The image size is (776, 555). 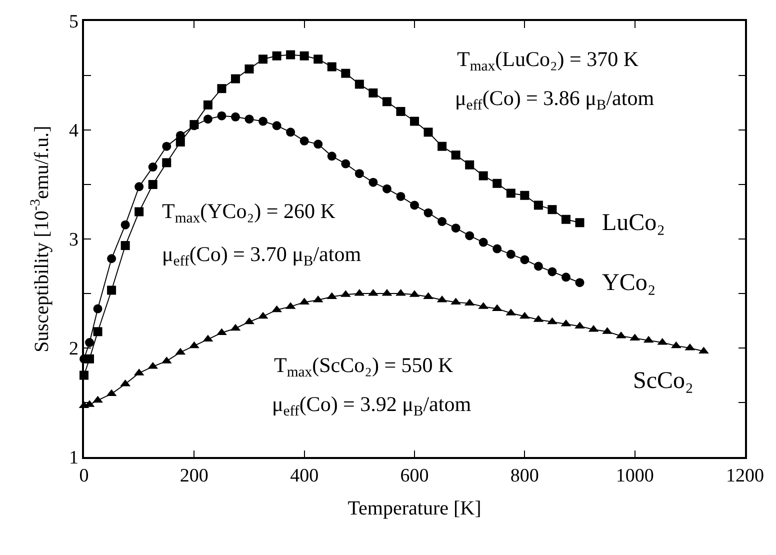 What do you see at coordinates (84, 476) in the screenshot?
I see `x-tick-label: 0` at bounding box center [84, 476].